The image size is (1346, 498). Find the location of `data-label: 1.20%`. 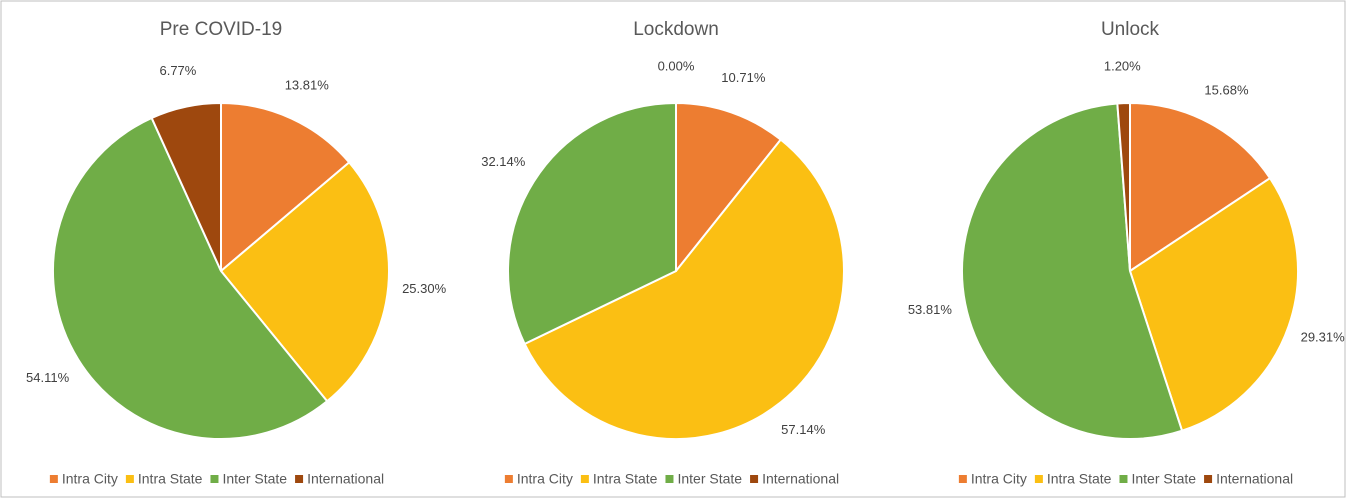

data-label: 1.20% is located at coordinates (1122, 66).